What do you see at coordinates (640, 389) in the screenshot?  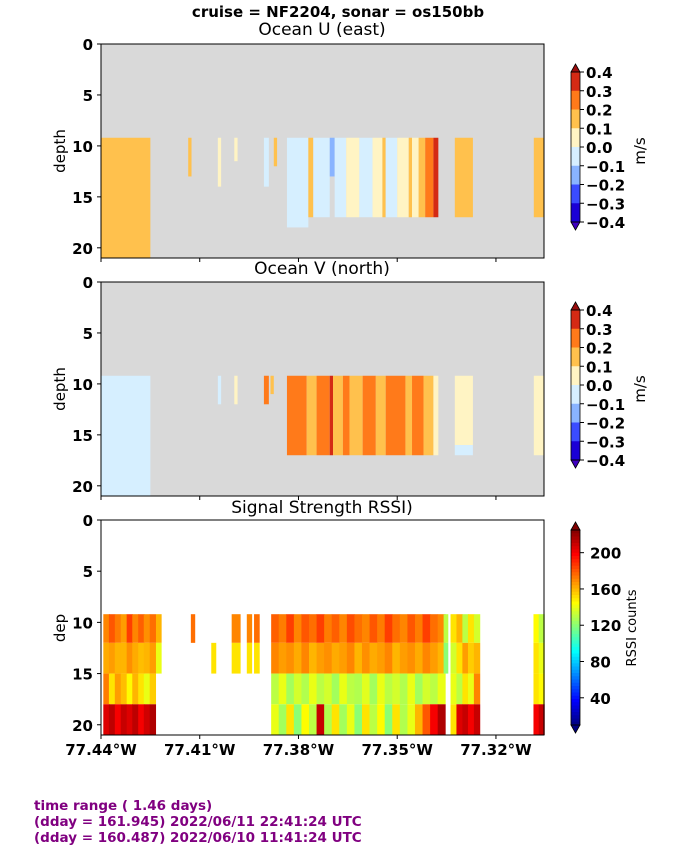 I see `cbar-label-v: m/s` at bounding box center [640, 389].